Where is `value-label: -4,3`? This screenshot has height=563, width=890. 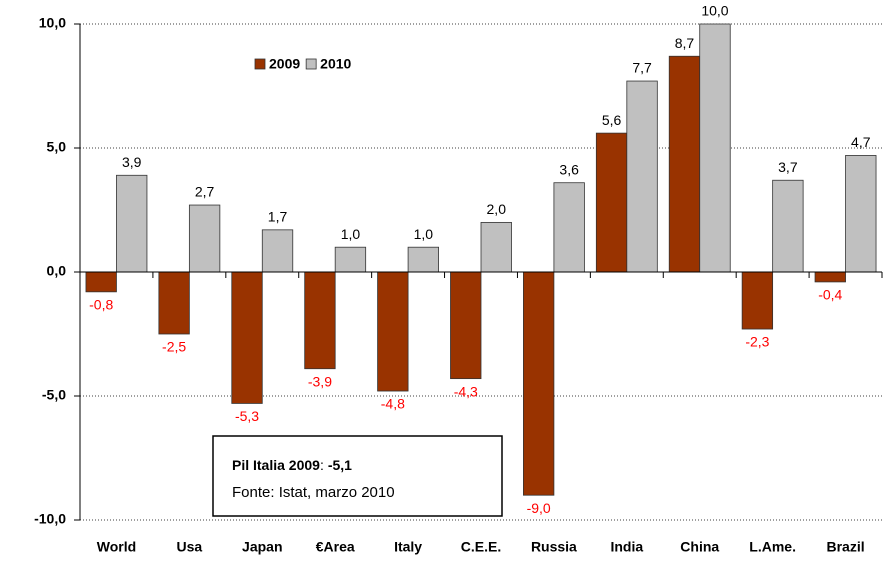 value-label: -4,3 is located at coordinates (466, 391).